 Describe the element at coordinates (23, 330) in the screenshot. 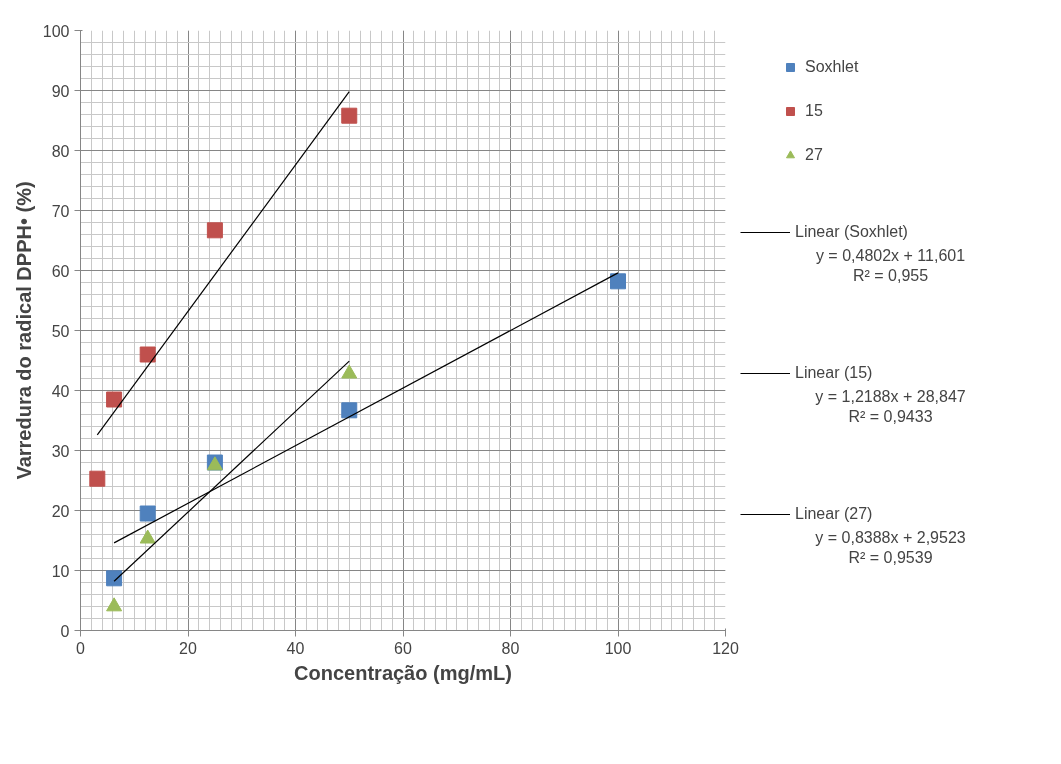

I see `y-axis-title: Varredura do radical DPPH• (%)` at that location.